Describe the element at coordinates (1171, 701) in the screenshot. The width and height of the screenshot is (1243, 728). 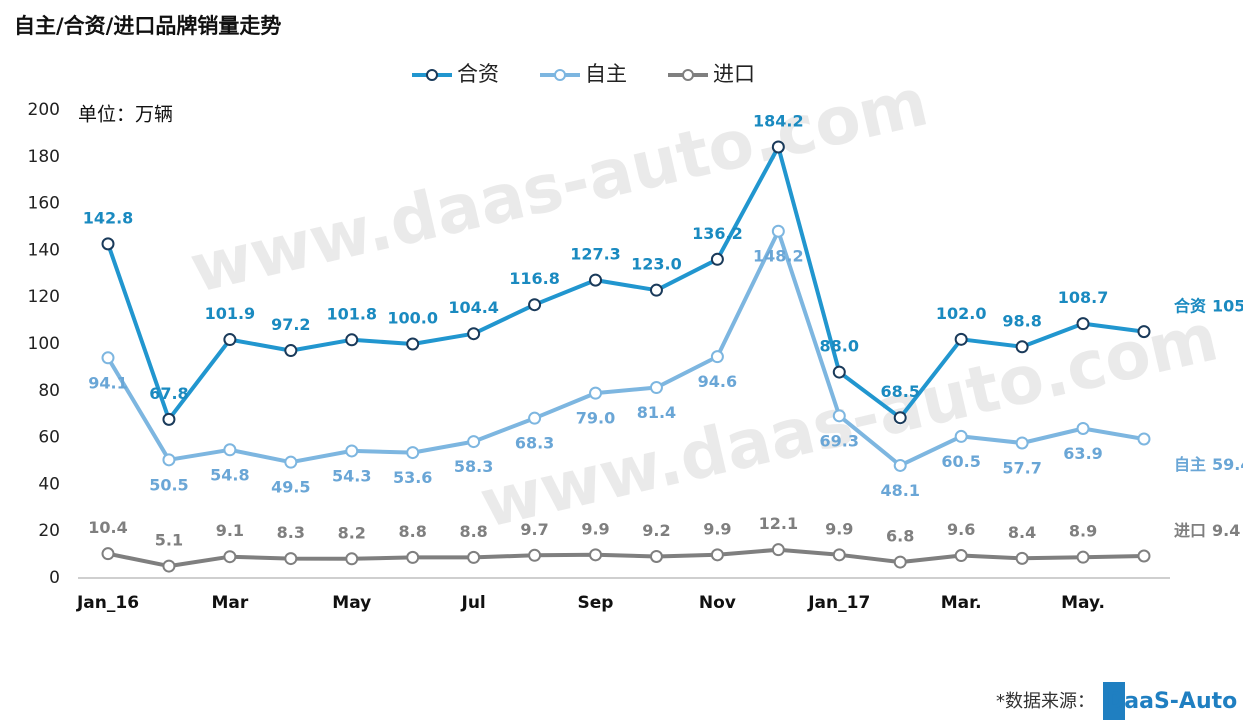
I see `logo: DaaS-Auto` at that location.